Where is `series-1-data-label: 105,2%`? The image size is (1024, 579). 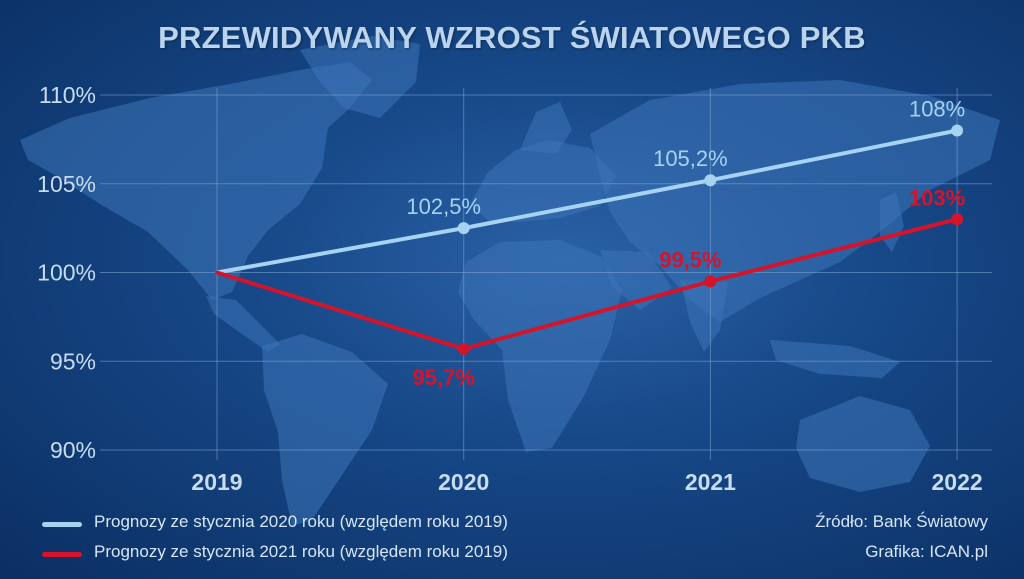 series-1-data-label: 105,2% is located at coordinates (690, 158).